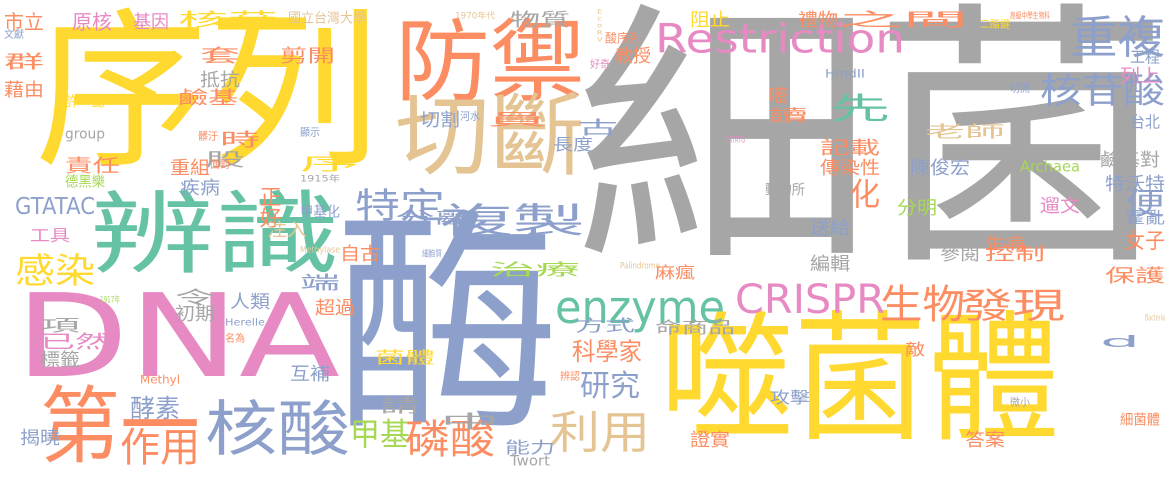 Image resolution: width=1175 pixels, height=482 pixels. What do you see at coordinates (1120, 341) in the screenshot?
I see `word-d: d` at bounding box center [1120, 341].